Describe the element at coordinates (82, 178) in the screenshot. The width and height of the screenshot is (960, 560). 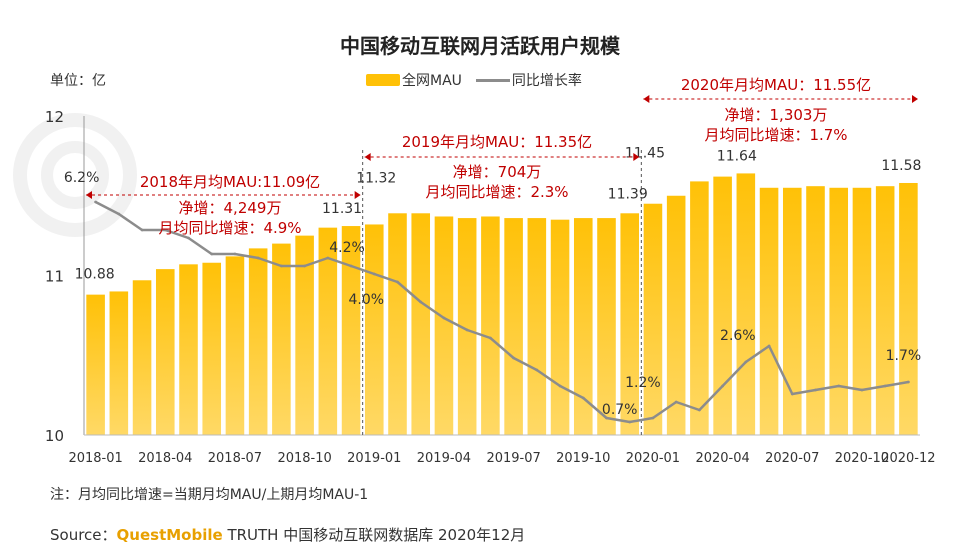
I see `growth-data-label: 6.2%` at that location.